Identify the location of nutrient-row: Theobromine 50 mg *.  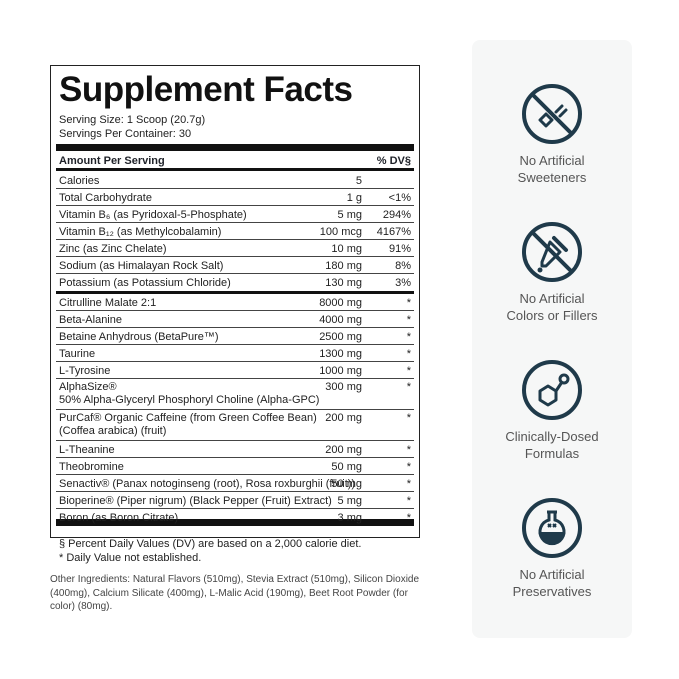
(235, 466).